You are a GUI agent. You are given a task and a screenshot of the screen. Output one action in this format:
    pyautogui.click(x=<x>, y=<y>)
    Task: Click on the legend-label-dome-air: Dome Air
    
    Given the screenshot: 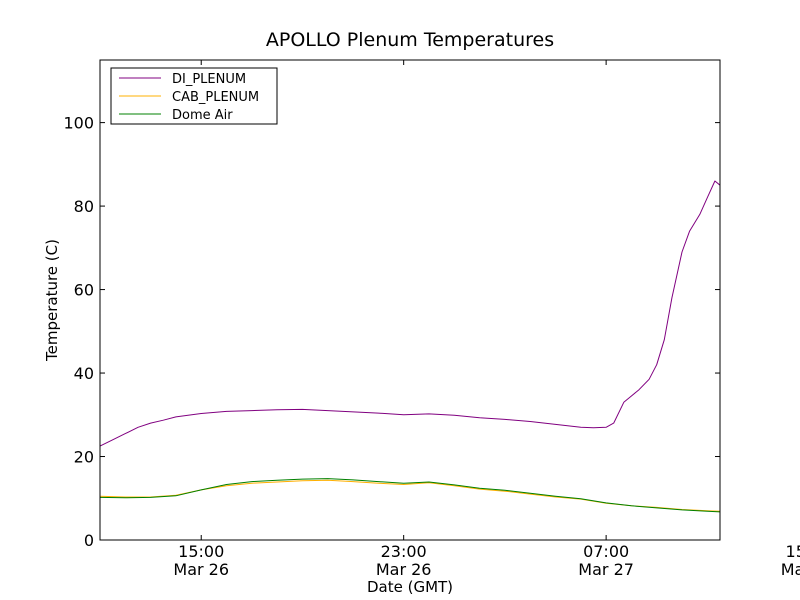 What is the action you would take?
    pyautogui.click(x=202, y=115)
    